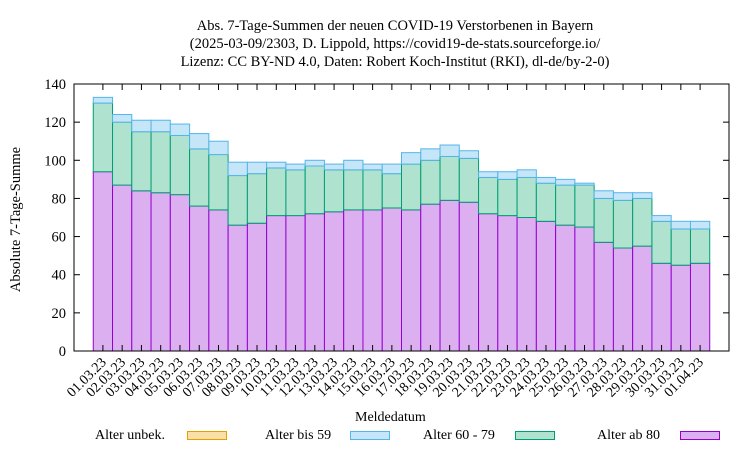  What do you see at coordinates (298, 435) in the screenshot?
I see `legend-label-under-59: Alter bis 59` at bounding box center [298, 435].